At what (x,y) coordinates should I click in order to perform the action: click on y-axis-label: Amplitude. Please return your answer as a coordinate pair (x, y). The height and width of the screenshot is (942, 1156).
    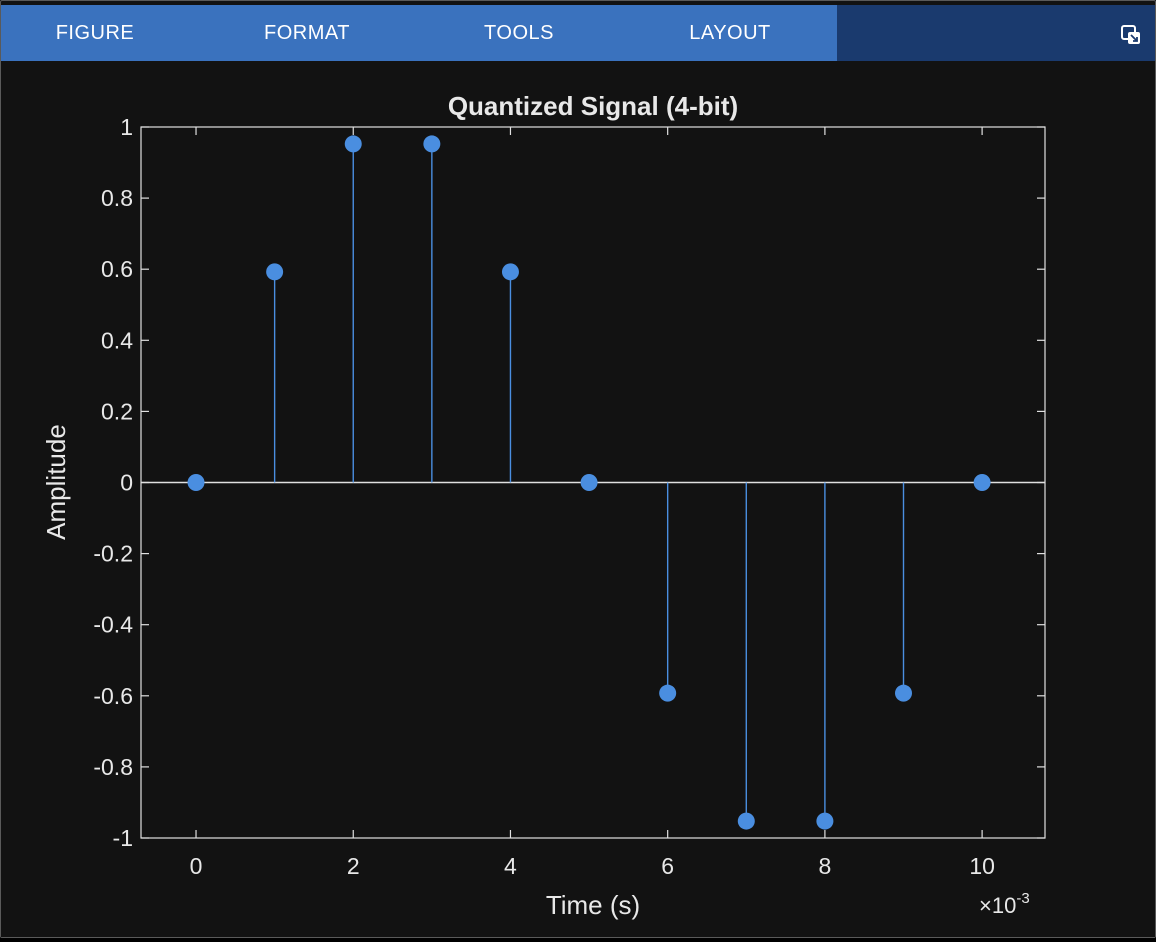
    Looking at the image, I should click on (56, 482).